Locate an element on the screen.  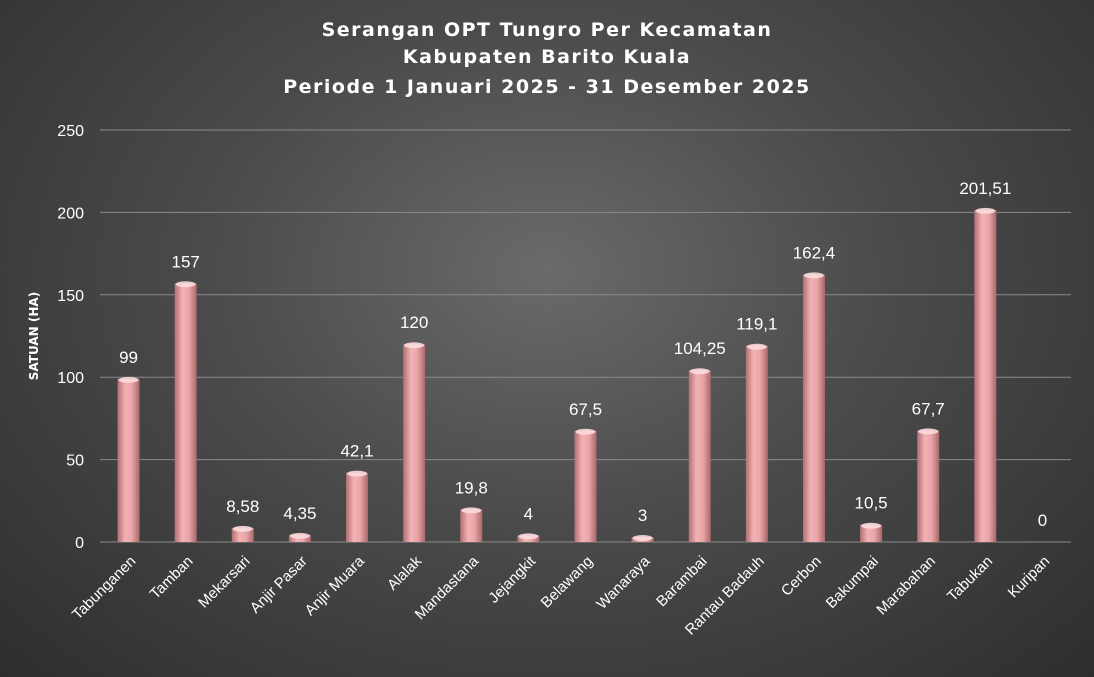
chart-title-line-1: Serangan OPT Tungro Per Kecamatan is located at coordinates (547, 30).